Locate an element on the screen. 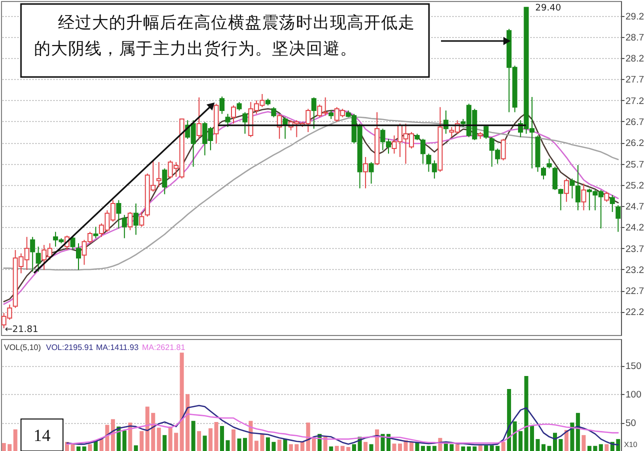 The image size is (644, 451). y-tick-label: 29.2 is located at coordinates (635, 16).